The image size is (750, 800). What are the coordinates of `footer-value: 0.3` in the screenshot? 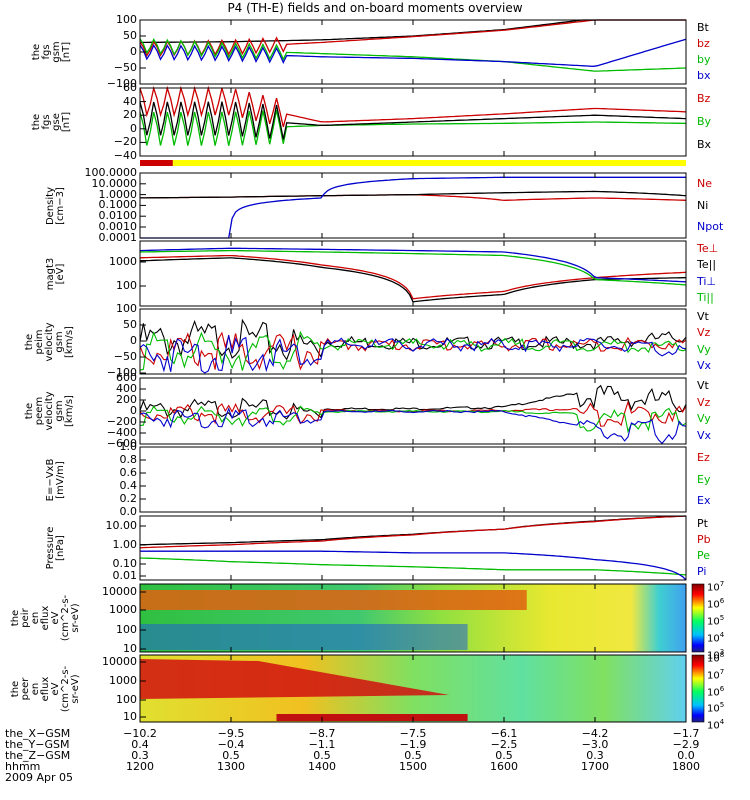 It's located at (595, 755).